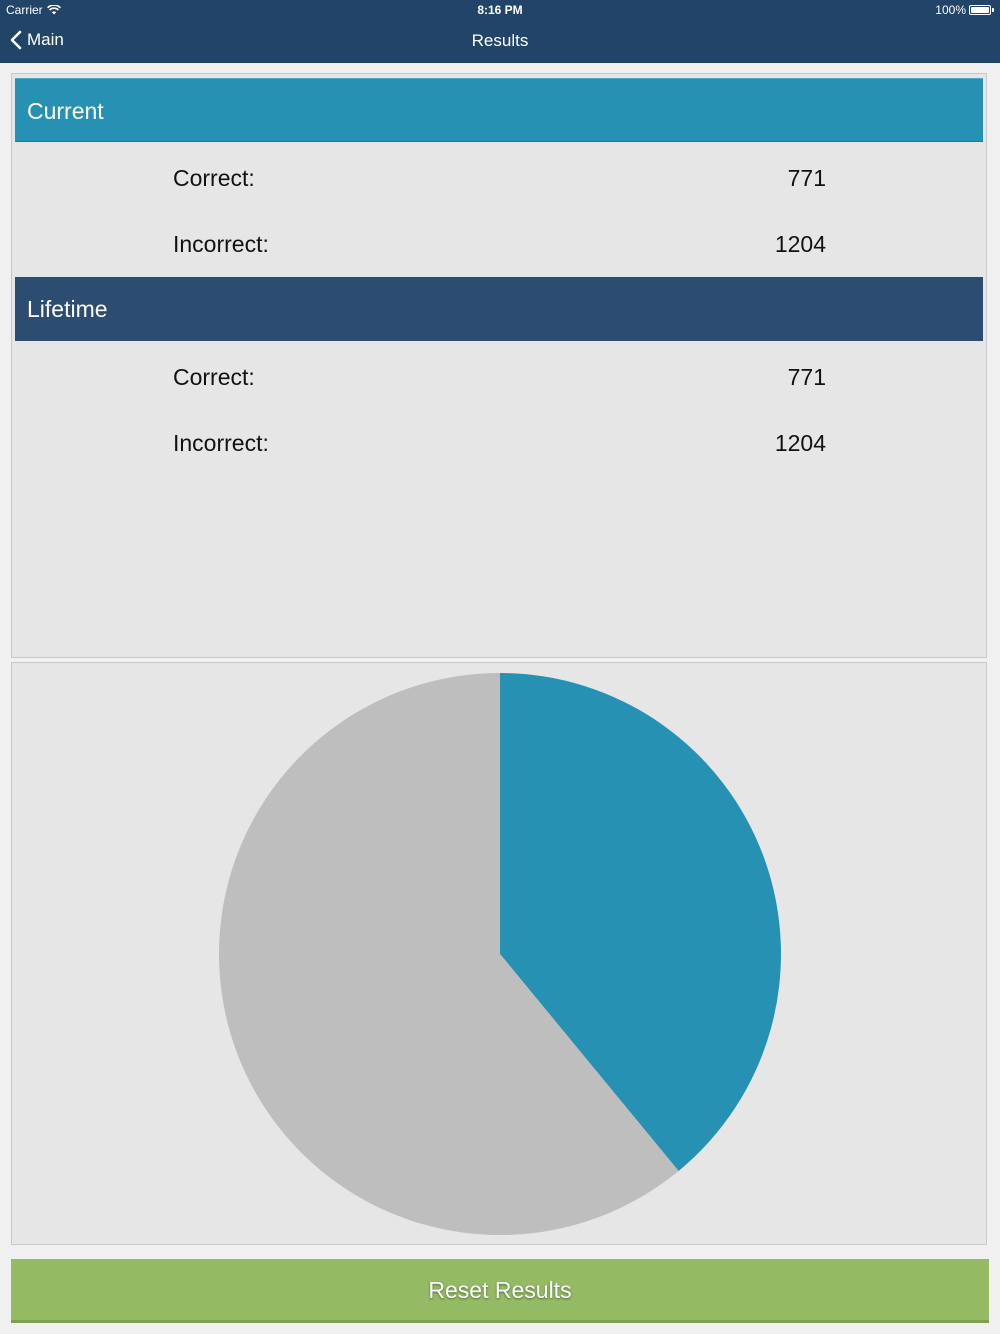 This screenshot has height=1334, width=1000. Describe the element at coordinates (800, 244) in the screenshot. I see `current-incorrect-value: 1204` at that location.